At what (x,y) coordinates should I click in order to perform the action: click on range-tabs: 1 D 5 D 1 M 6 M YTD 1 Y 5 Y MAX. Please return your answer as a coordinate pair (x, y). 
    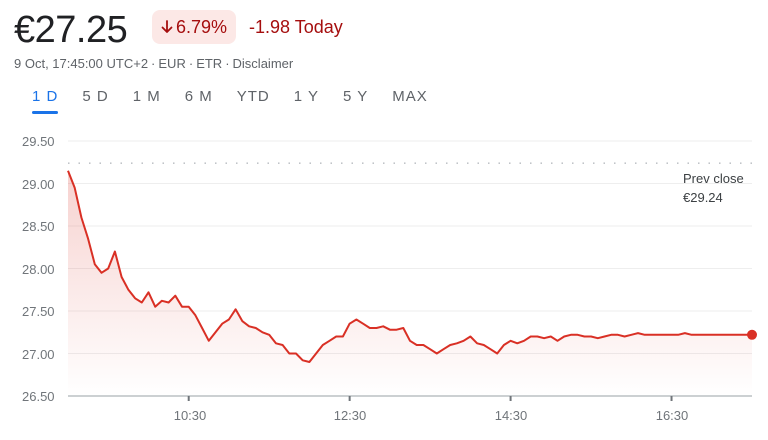
    Looking at the image, I should click on (230, 99).